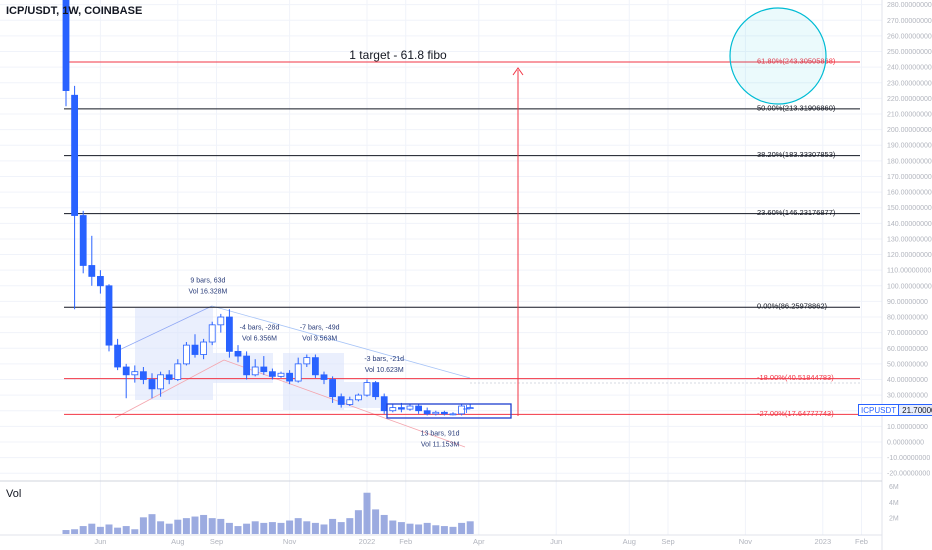 The image size is (932, 550). What do you see at coordinates (259, 339) in the screenshot?
I see `measure-annotation-text: Vol 6.356M` at bounding box center [259, 339].